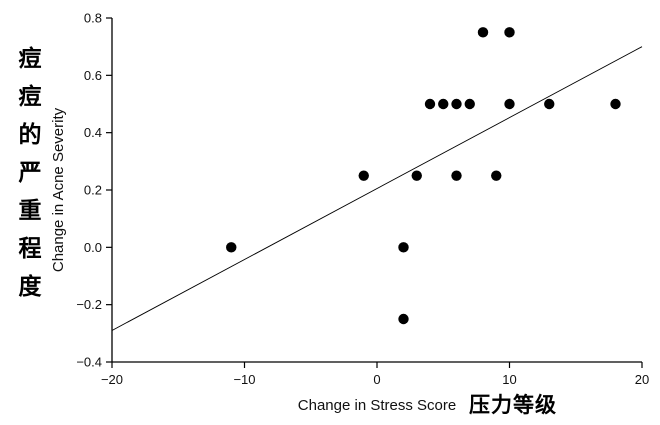 The width and height of the screenshot is (660, 425). I want to click on y-tick-label: 0.4, so click(93, 132).